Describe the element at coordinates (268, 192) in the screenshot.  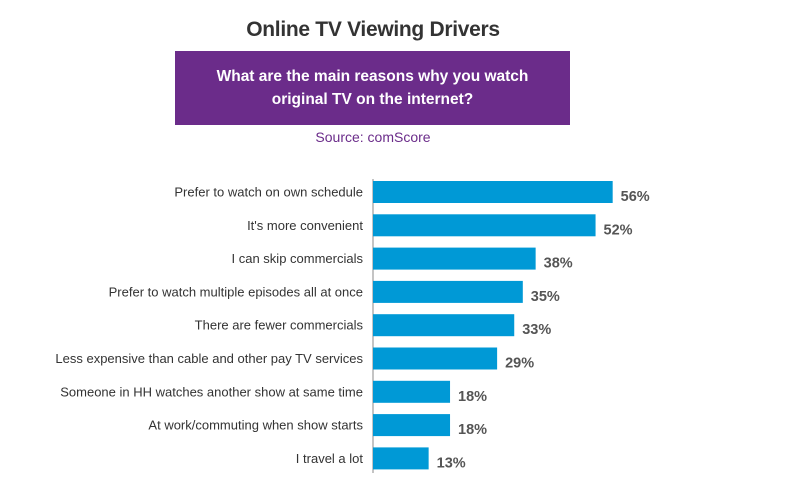
I see `category-label: Prefer to watch on own schedule` at that location.